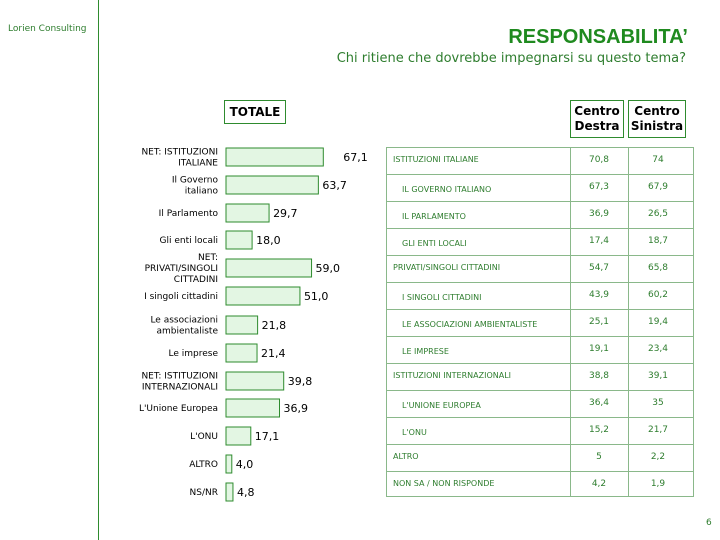  What do you see at coordinates (285, 213) in the screenshot?
I see `bar-value-label: 29,7` at bounding box center [285, 213].